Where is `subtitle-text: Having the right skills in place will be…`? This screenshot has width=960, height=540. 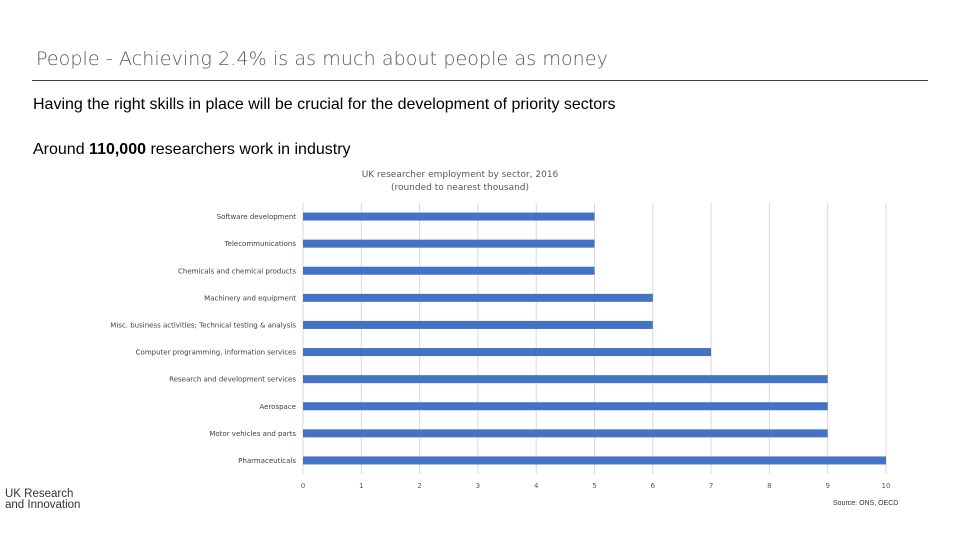
subtitle-text: Having the right skills in place will be… is located at coordinates (324, 104).